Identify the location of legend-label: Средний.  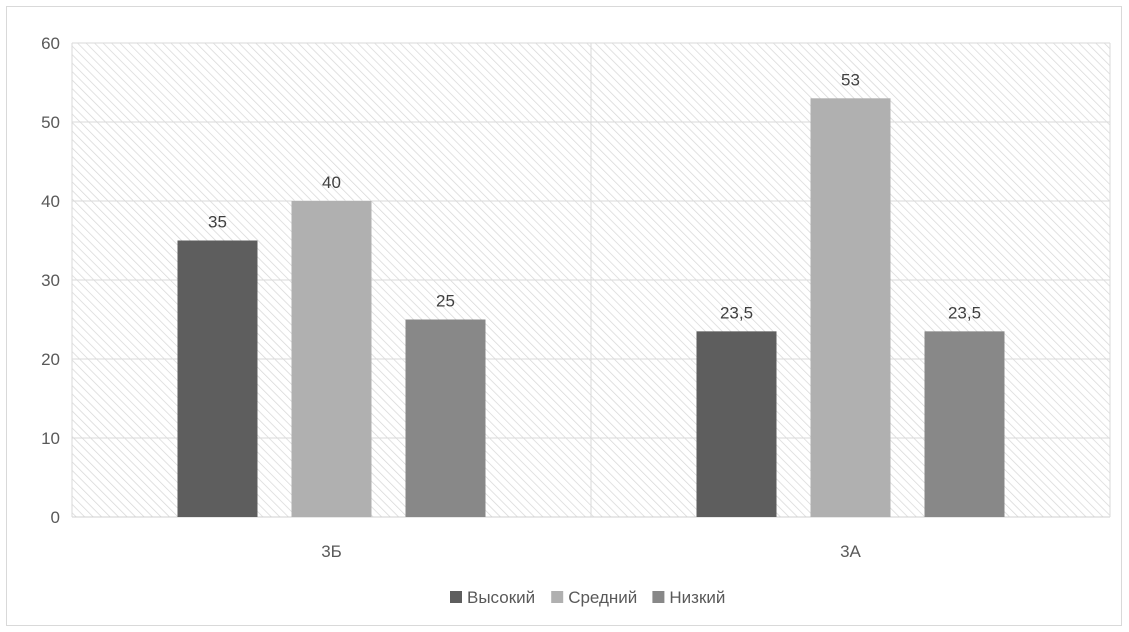
(602, 597).